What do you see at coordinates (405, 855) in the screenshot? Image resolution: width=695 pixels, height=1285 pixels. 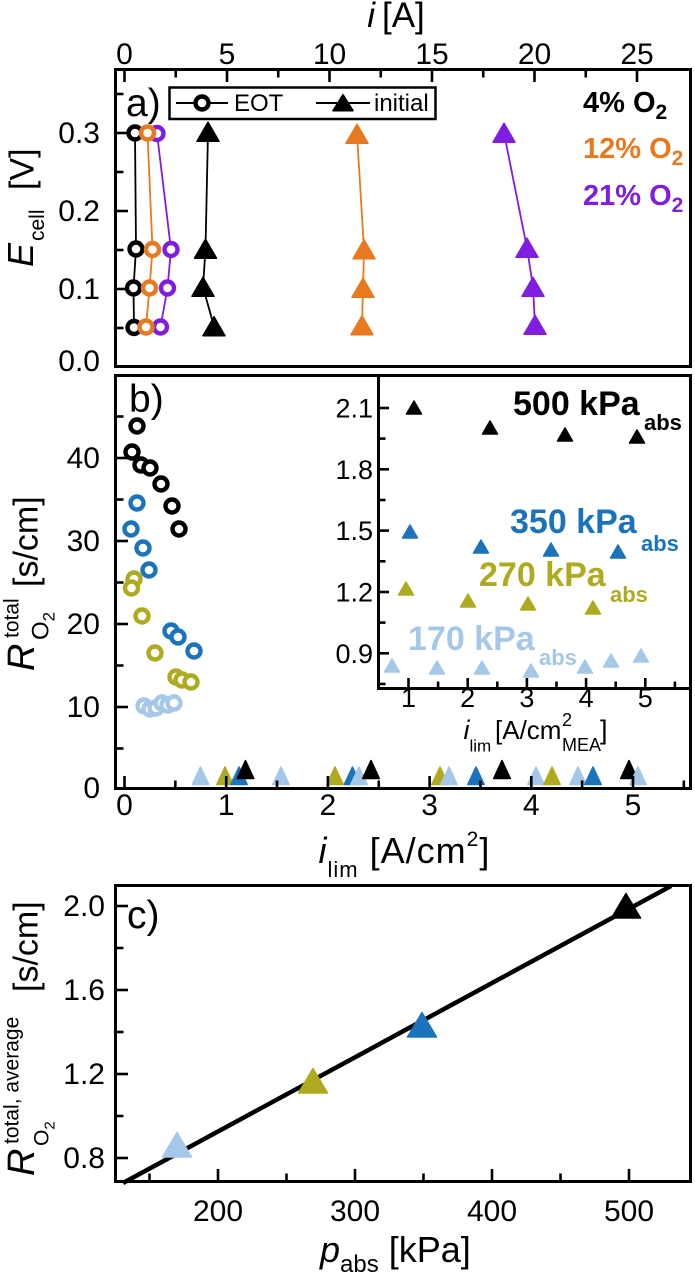 I see `svg-text: ilim [A/cm2]` at bounding box center [405, 855].